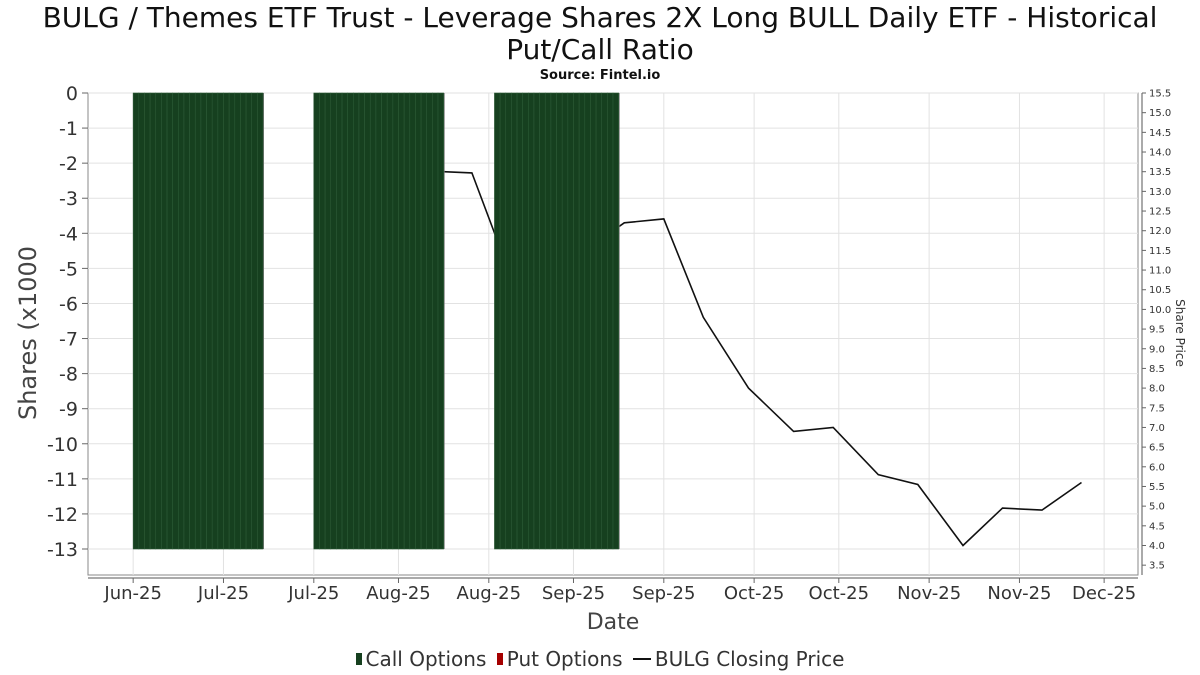  I want to click on legend-price: BULG Closing Price, so click(738, 659).